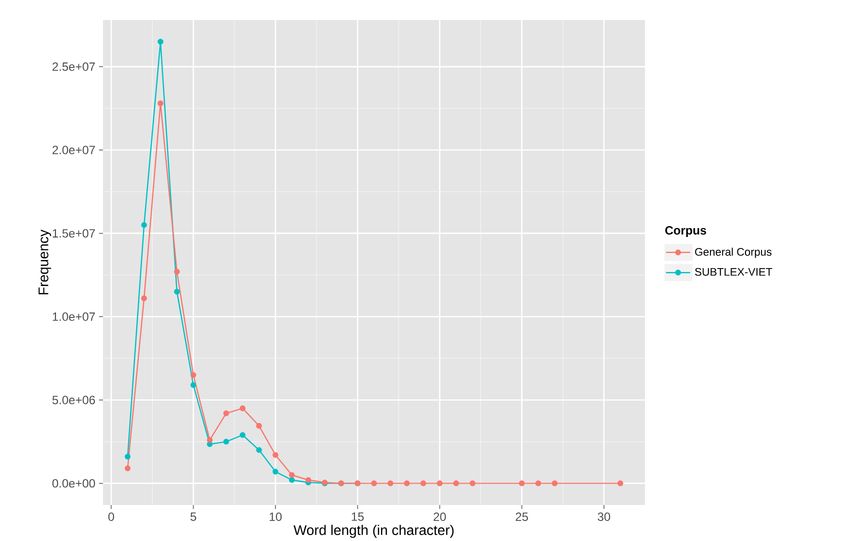 The image size is (849, 541). What do you see at coordinates (193, 516) in the screenshot?
I see `x-tick-label: 5` at bounding box center [193, 516].